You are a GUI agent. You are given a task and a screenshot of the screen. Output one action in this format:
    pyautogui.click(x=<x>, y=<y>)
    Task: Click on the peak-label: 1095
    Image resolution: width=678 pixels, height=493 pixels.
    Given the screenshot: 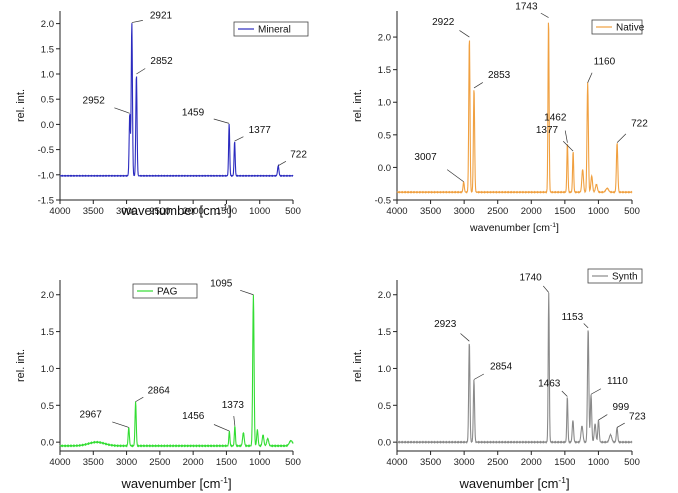 What is the action you would take?
    pyautogui.click(x=221, y=284)
    